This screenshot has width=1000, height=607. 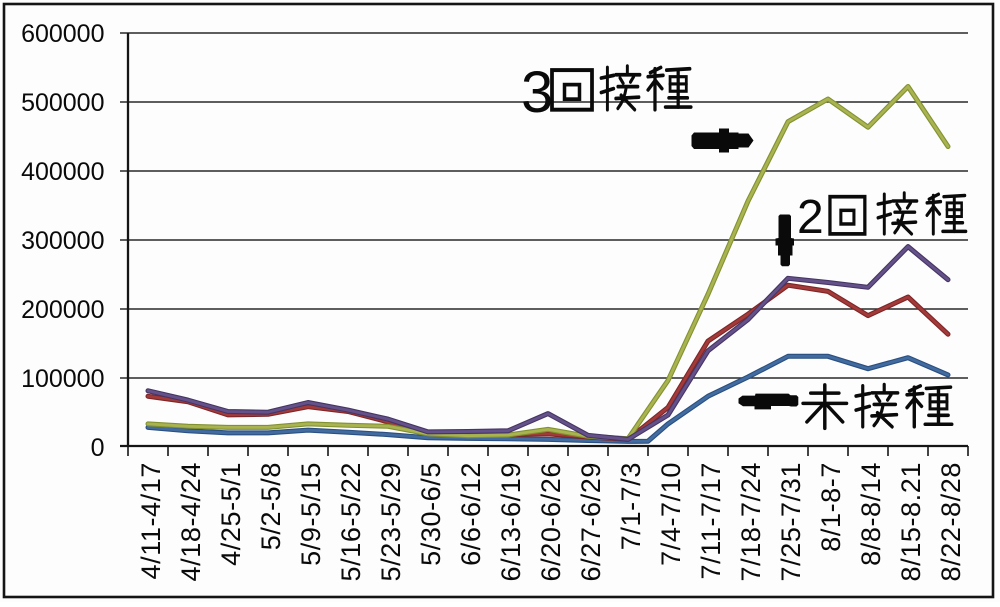 What do you see at coordinates (62, 103) in the screenshot?
I see `svg-text: 500000` at bounding box center [62, 103].